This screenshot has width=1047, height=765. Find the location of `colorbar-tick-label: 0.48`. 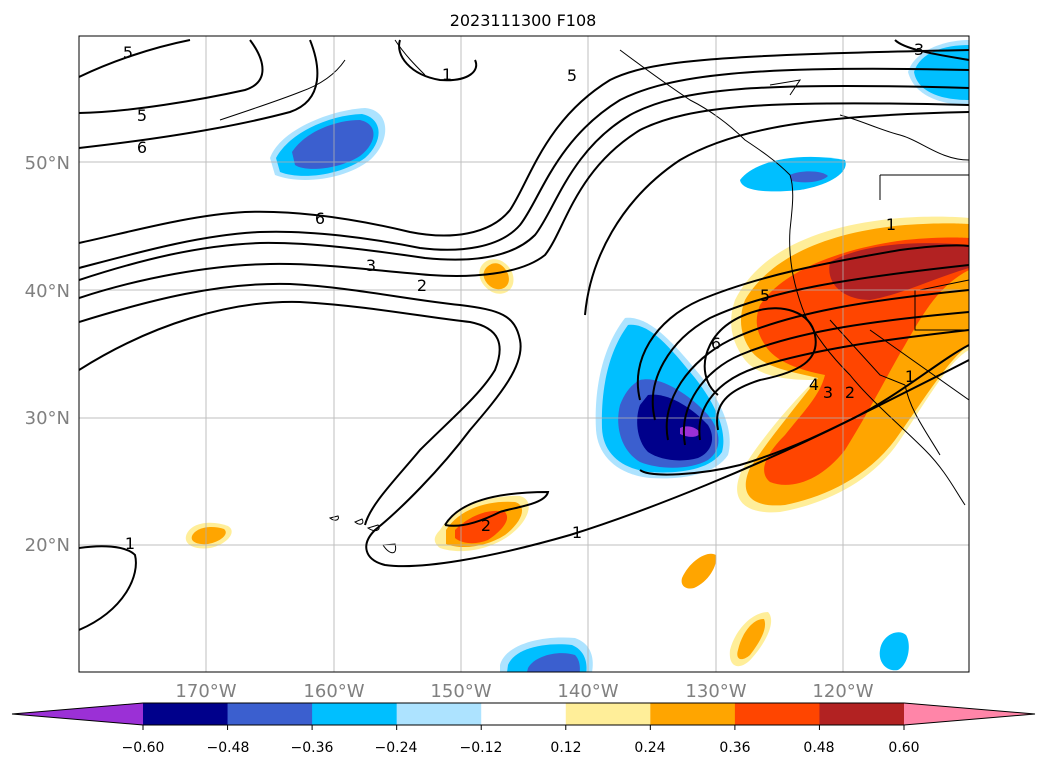

colorbar-tick-label: 0.48 is located at coordinates (818, 748).